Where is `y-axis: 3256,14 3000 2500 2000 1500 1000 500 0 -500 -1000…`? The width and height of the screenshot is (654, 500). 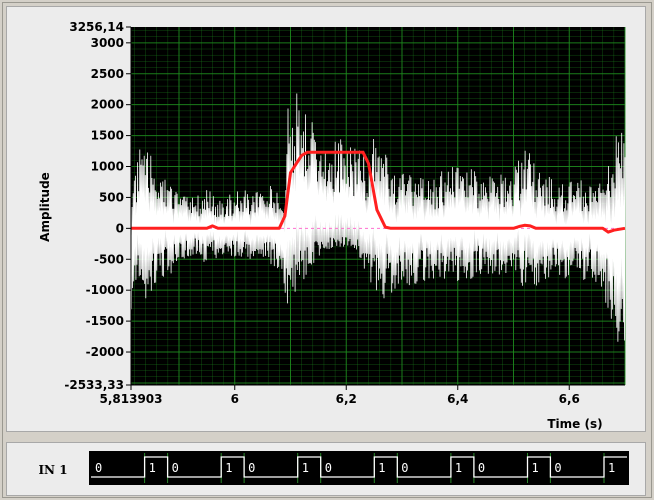 y-axis: 3256,14 3000 2500 2000 1500 1000 500 0 -500 -1000… is located at coordinates (98, 206).